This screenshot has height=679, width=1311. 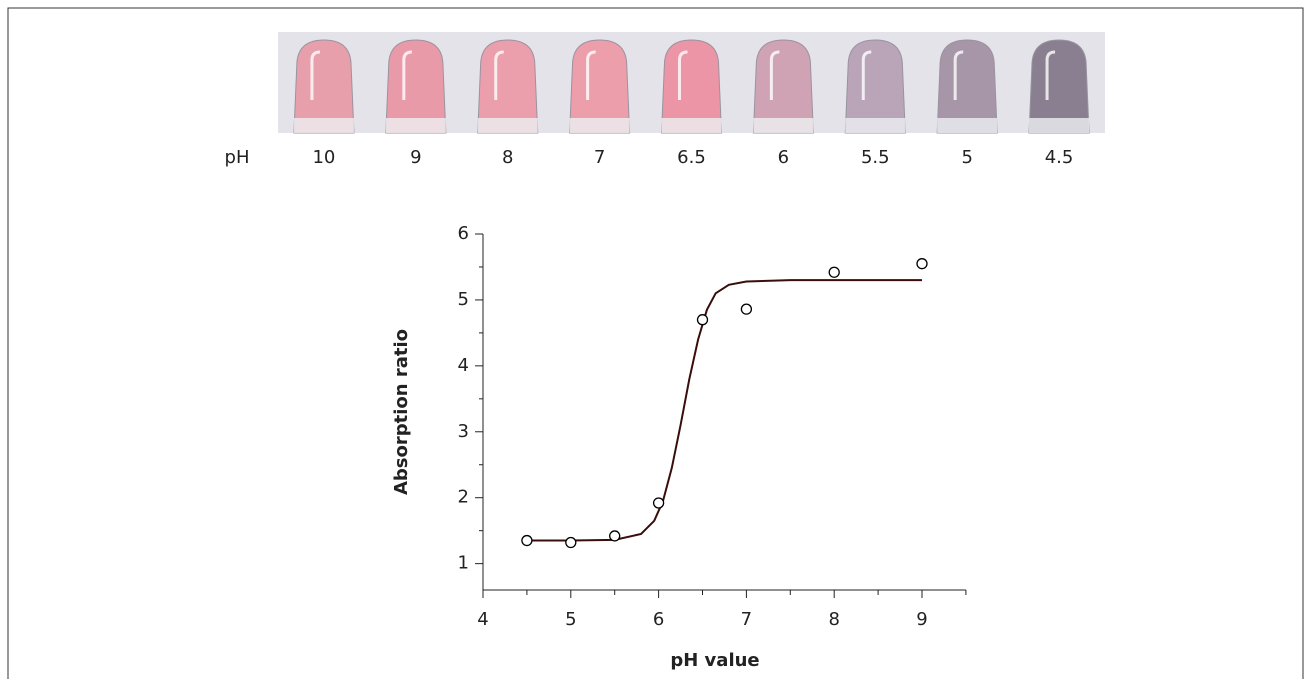 What do you see at coordinates (658, 619) in the screenshot?
I see `x-tick-label: 6` at bounding box center [658, 619].